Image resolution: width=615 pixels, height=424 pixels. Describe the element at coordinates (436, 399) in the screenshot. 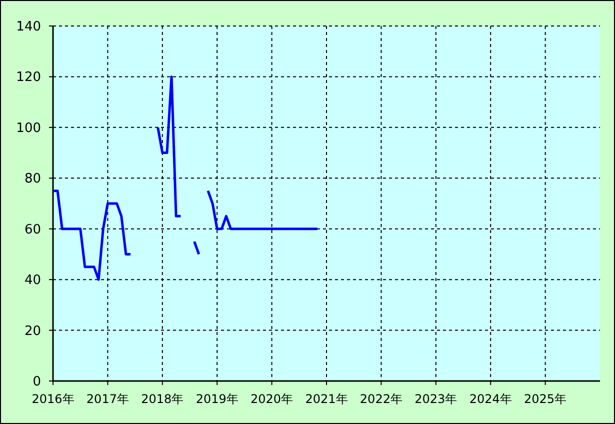

I see `x-tick-label: 2023年` at that location.